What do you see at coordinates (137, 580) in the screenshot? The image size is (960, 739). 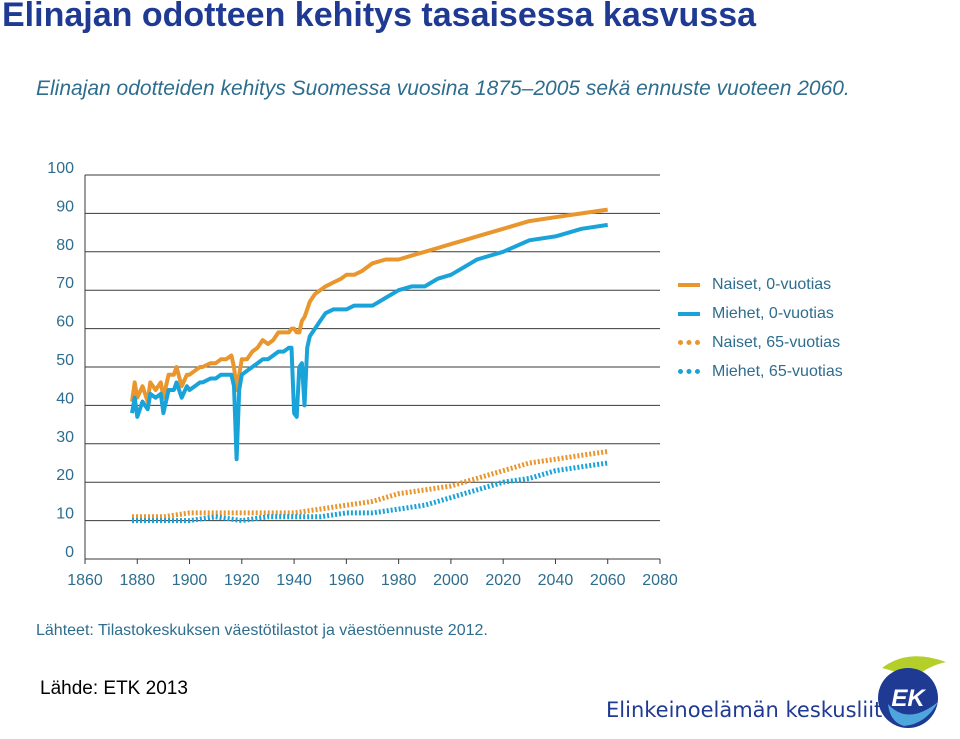 I see `x-tick-label: 1880` at bounding box center [137, 580].